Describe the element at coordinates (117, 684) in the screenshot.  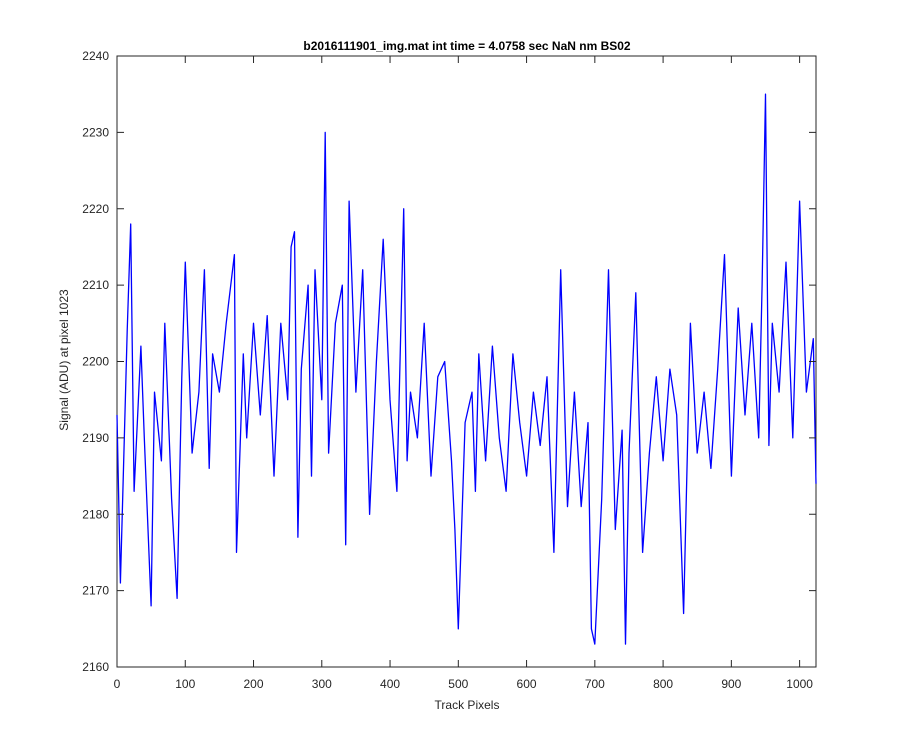
I see `x-tick-label: 0` at that location.